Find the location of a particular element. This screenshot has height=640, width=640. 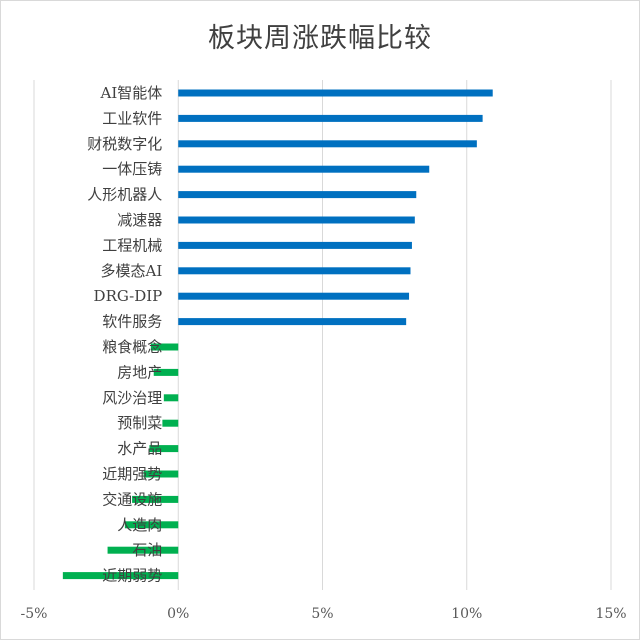

category-label: 人造肉 is located at coordinates (139, 525).